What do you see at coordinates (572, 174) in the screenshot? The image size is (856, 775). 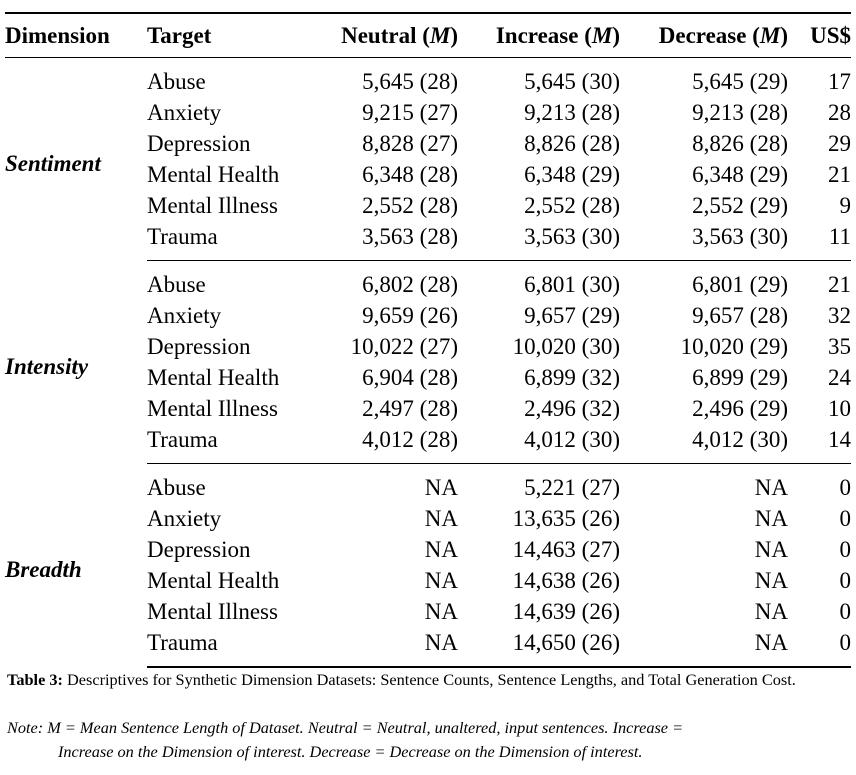 I see `increase-cell: 6,348 (29)` at bounding box center [572, 174].